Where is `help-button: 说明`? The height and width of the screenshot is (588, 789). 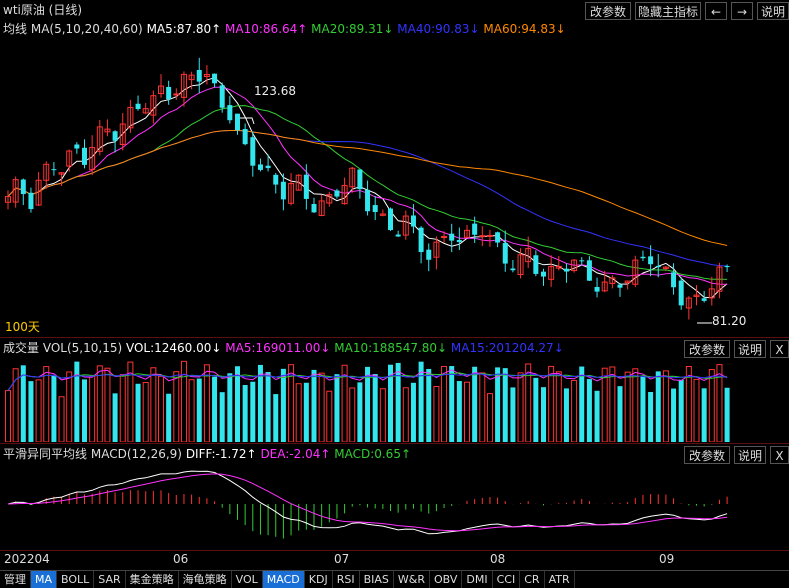
help-button: 说明 is located at coordinates (773, 11).